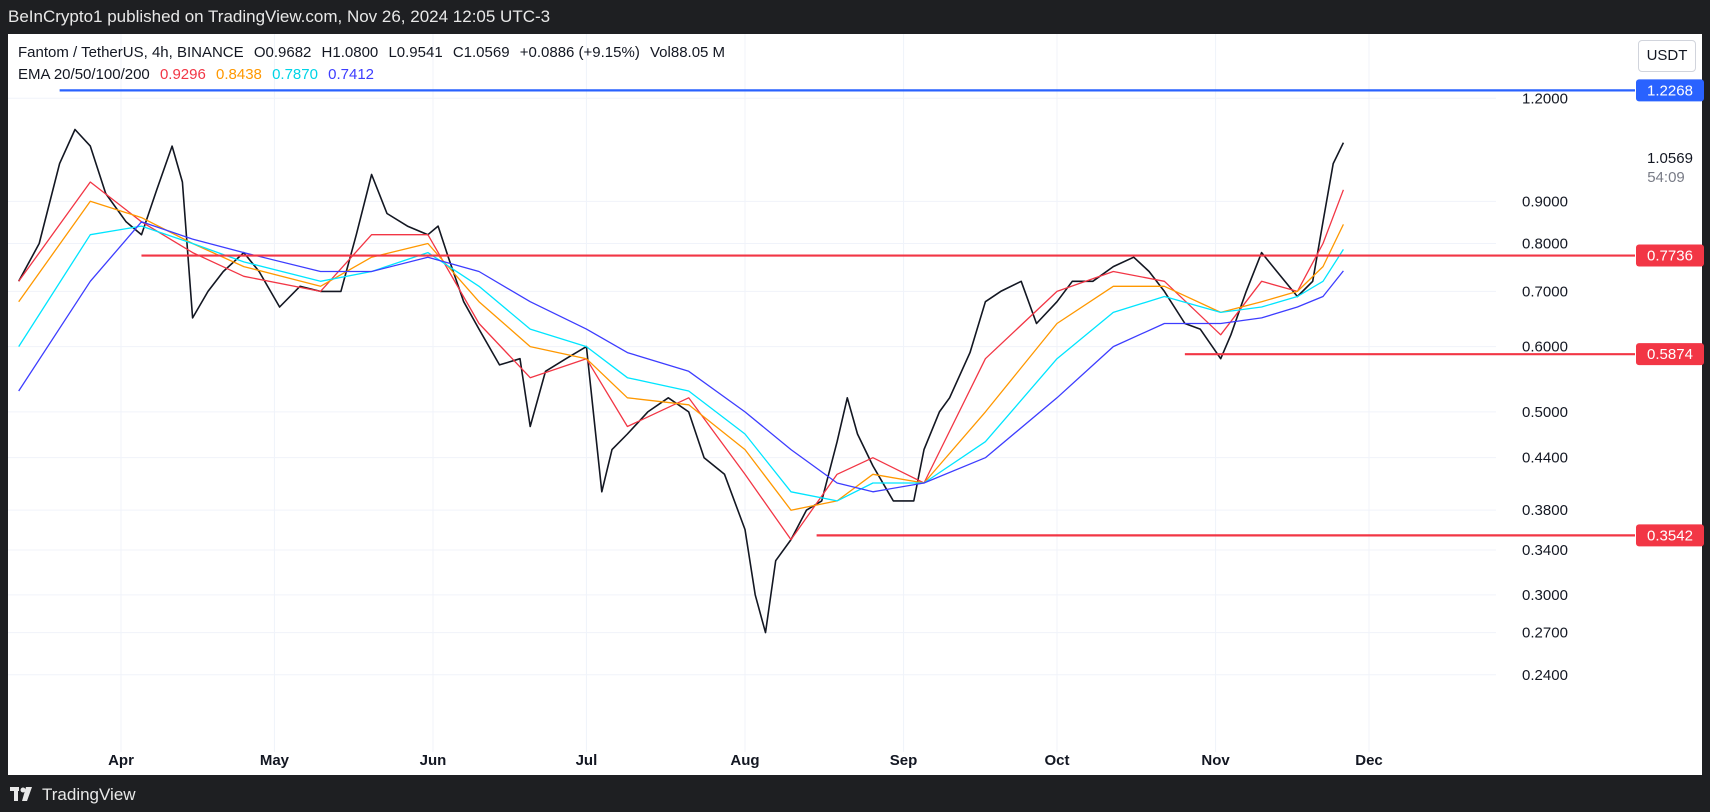  I want to click on level-price-label: 0.5874, so click(1670, 354).